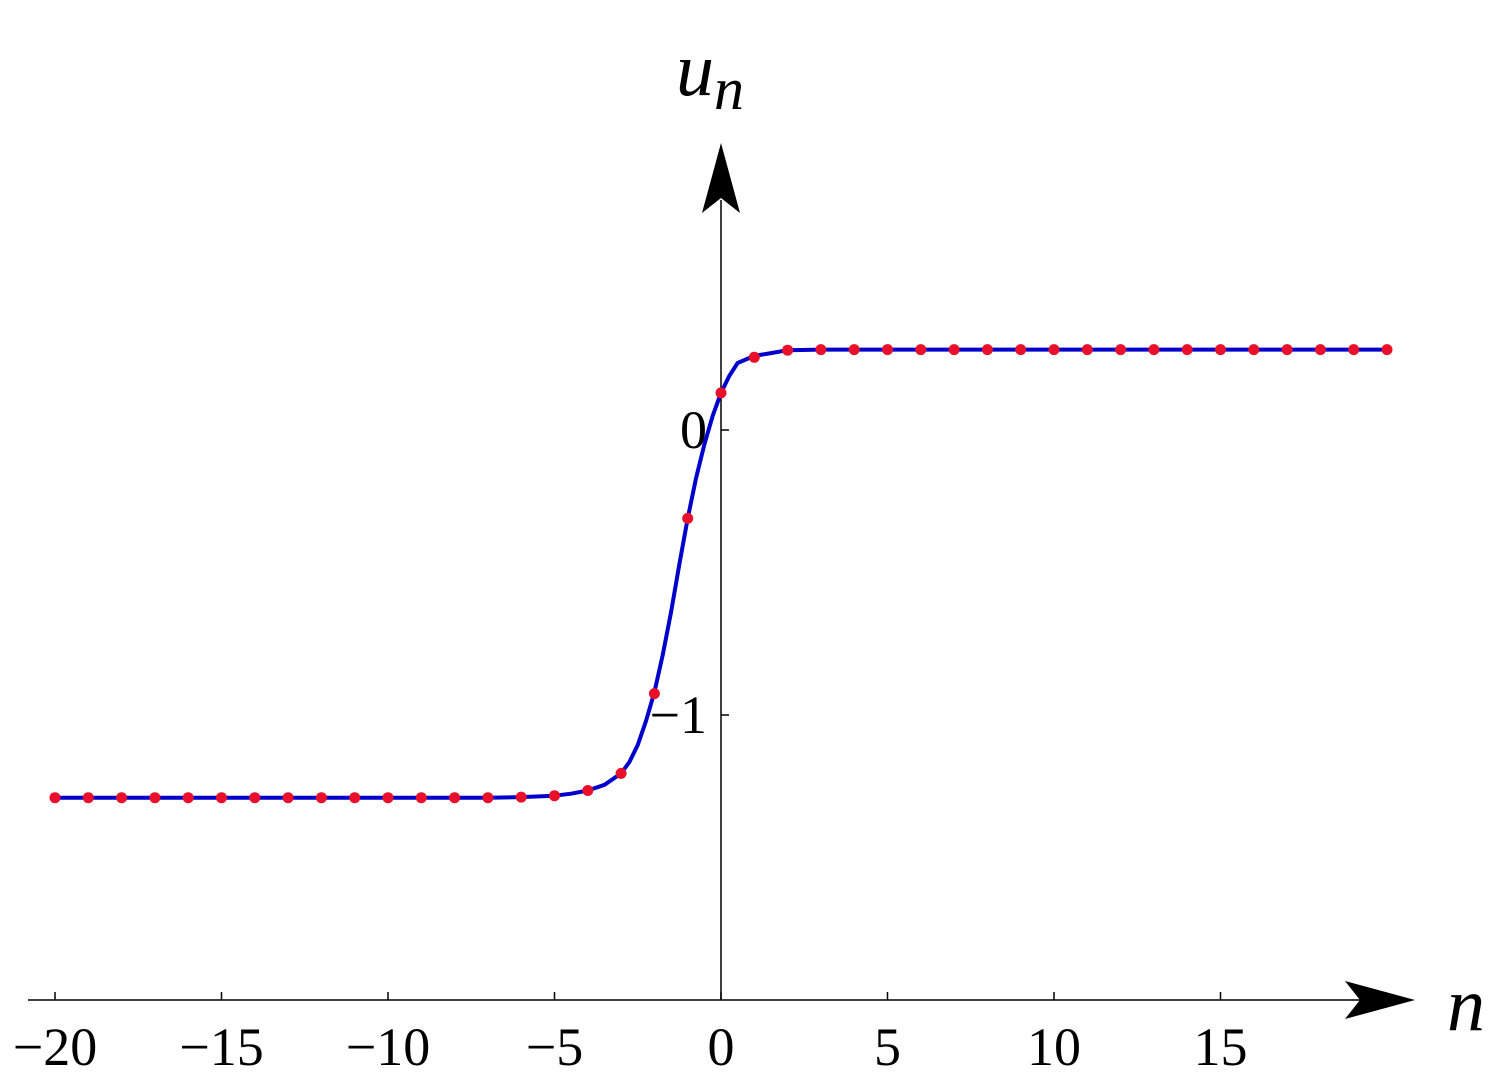 The width and height of the screenshot is (1500, 1085). Describe the element at coordinates (721, 1047) in the screenshot. I see `x-tick-label: 0` at that location.